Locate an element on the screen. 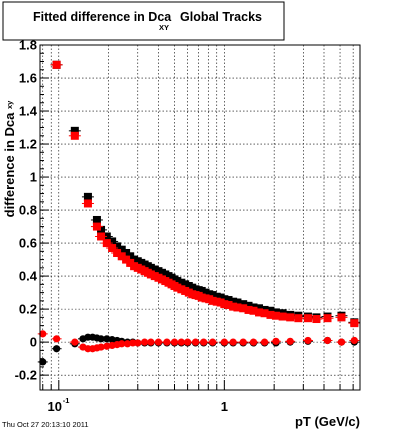  x-tick-label-exponent: -1 is located at coordinates (66, 400).